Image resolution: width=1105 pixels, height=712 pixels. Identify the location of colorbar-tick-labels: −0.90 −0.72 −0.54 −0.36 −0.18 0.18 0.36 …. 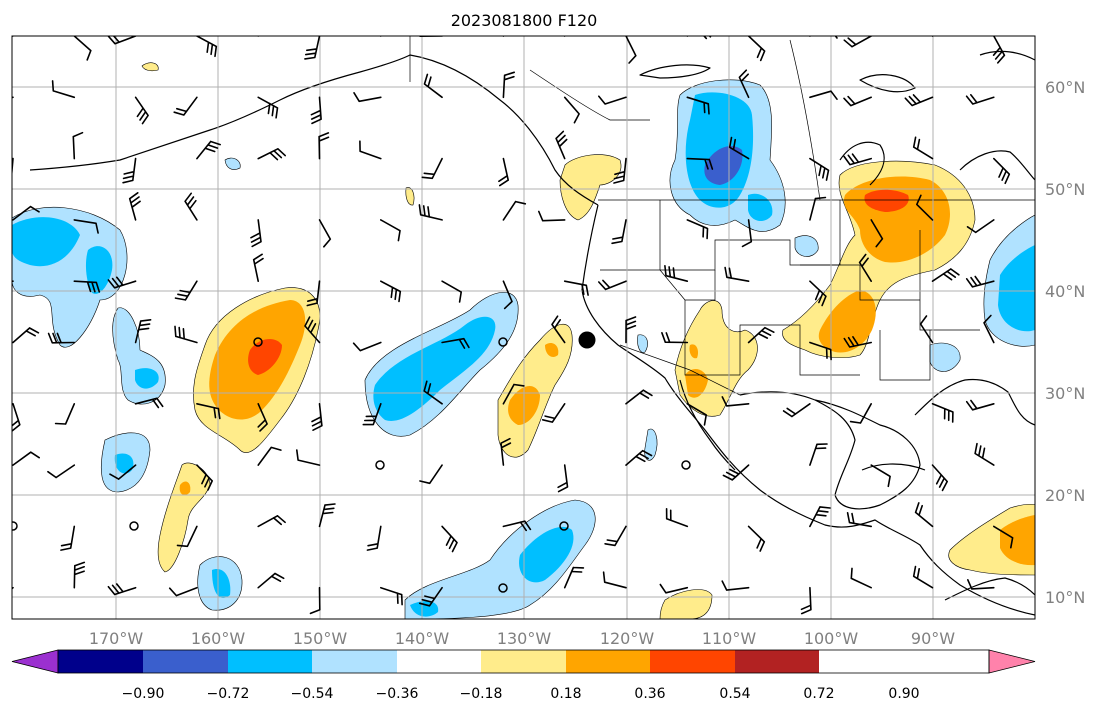
(521, 694).